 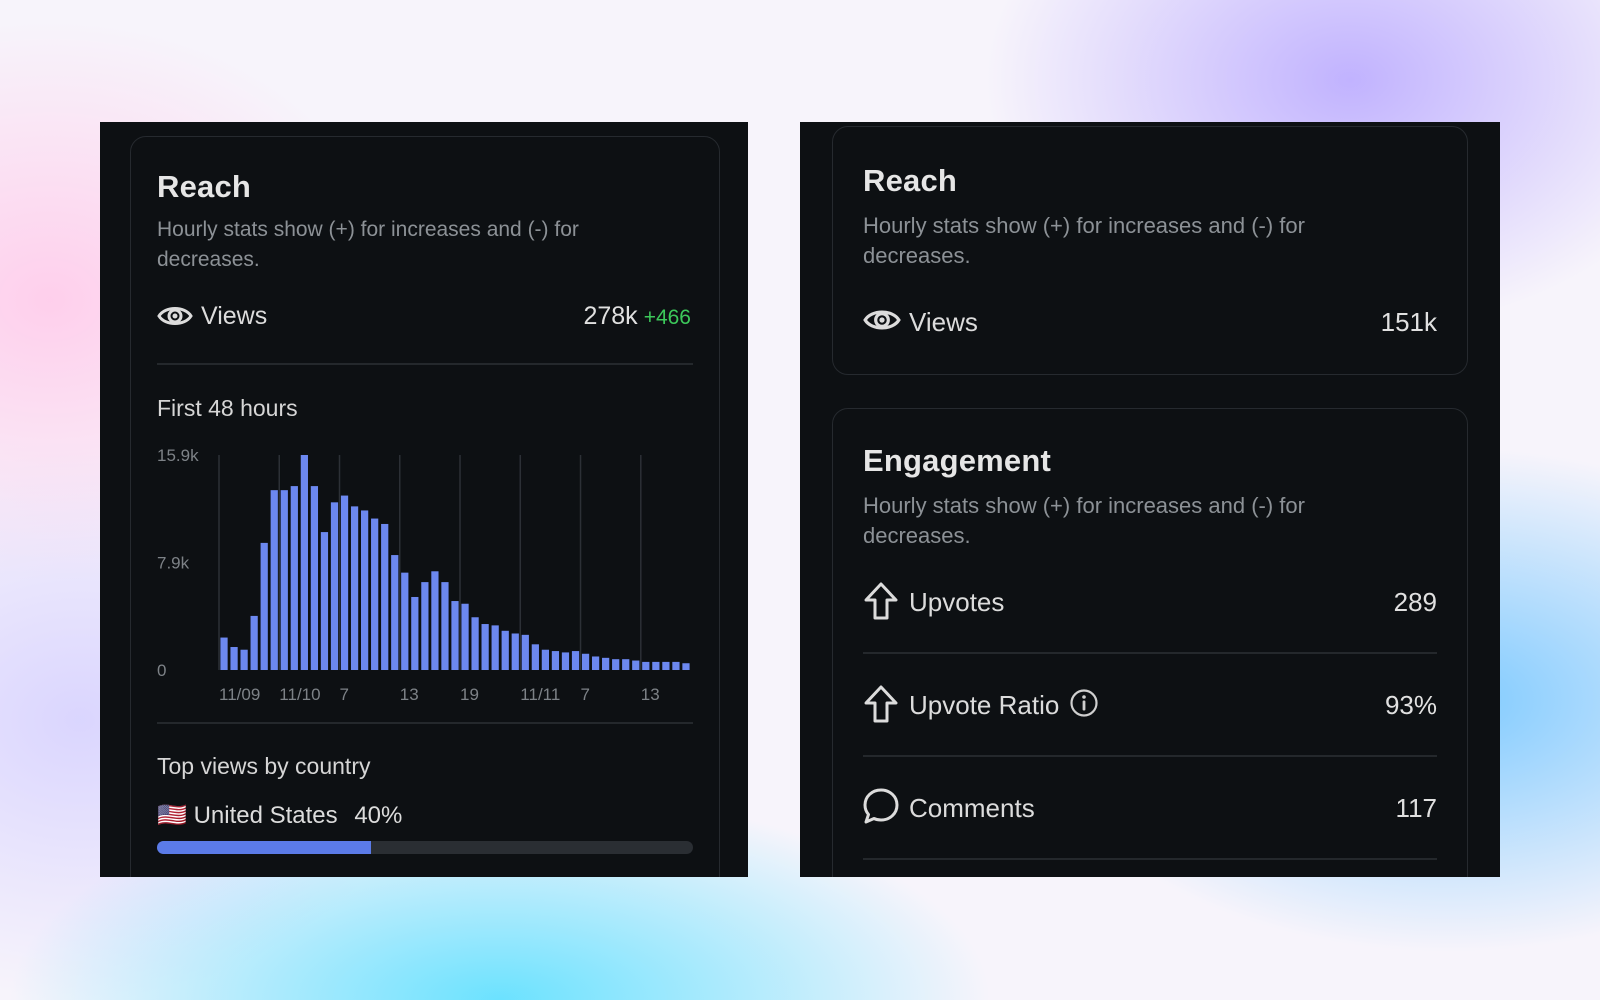 What do you see at coordinates (161, 670) in the screenshot?
I see `y-tick-label: 0` at bounding box center [161, 670].